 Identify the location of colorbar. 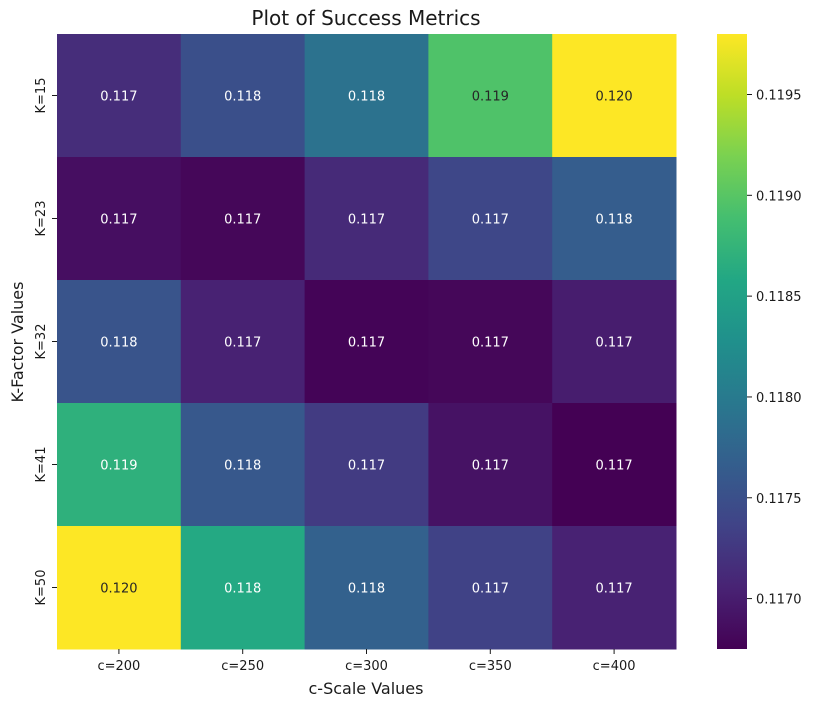
(732, 341).